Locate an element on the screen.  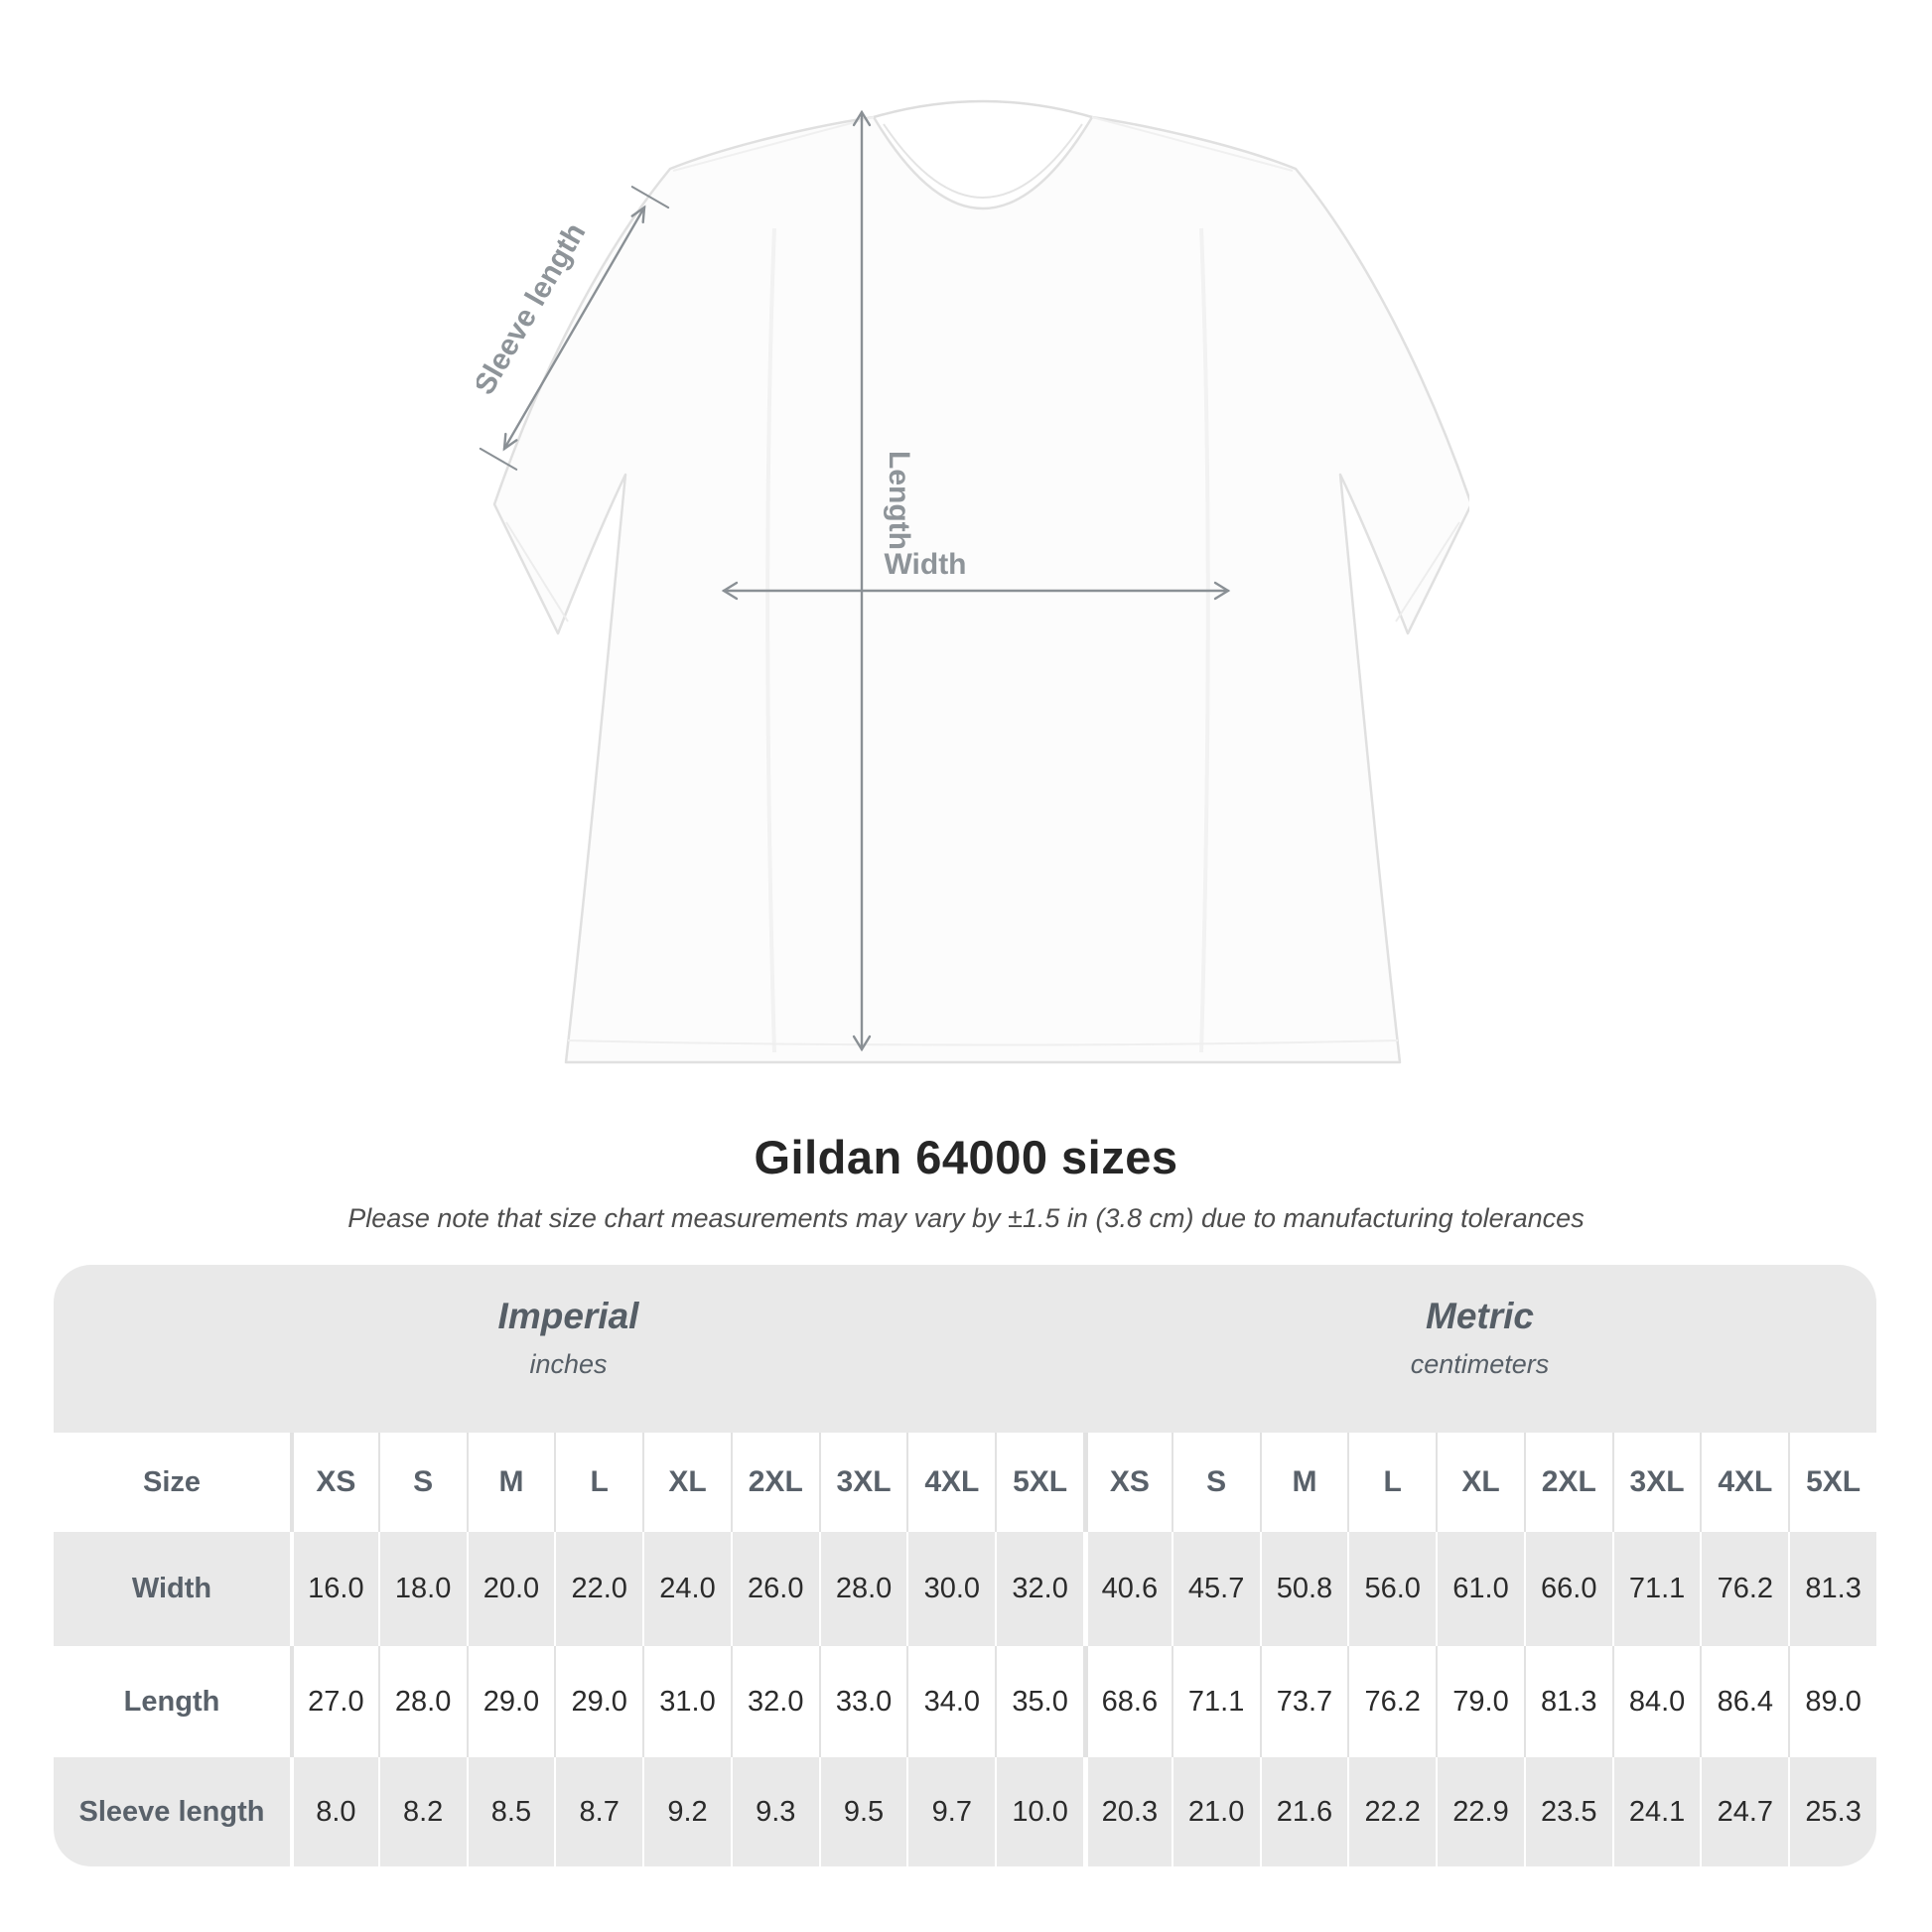
width-dimension-line is located at coordinates (976, 591).